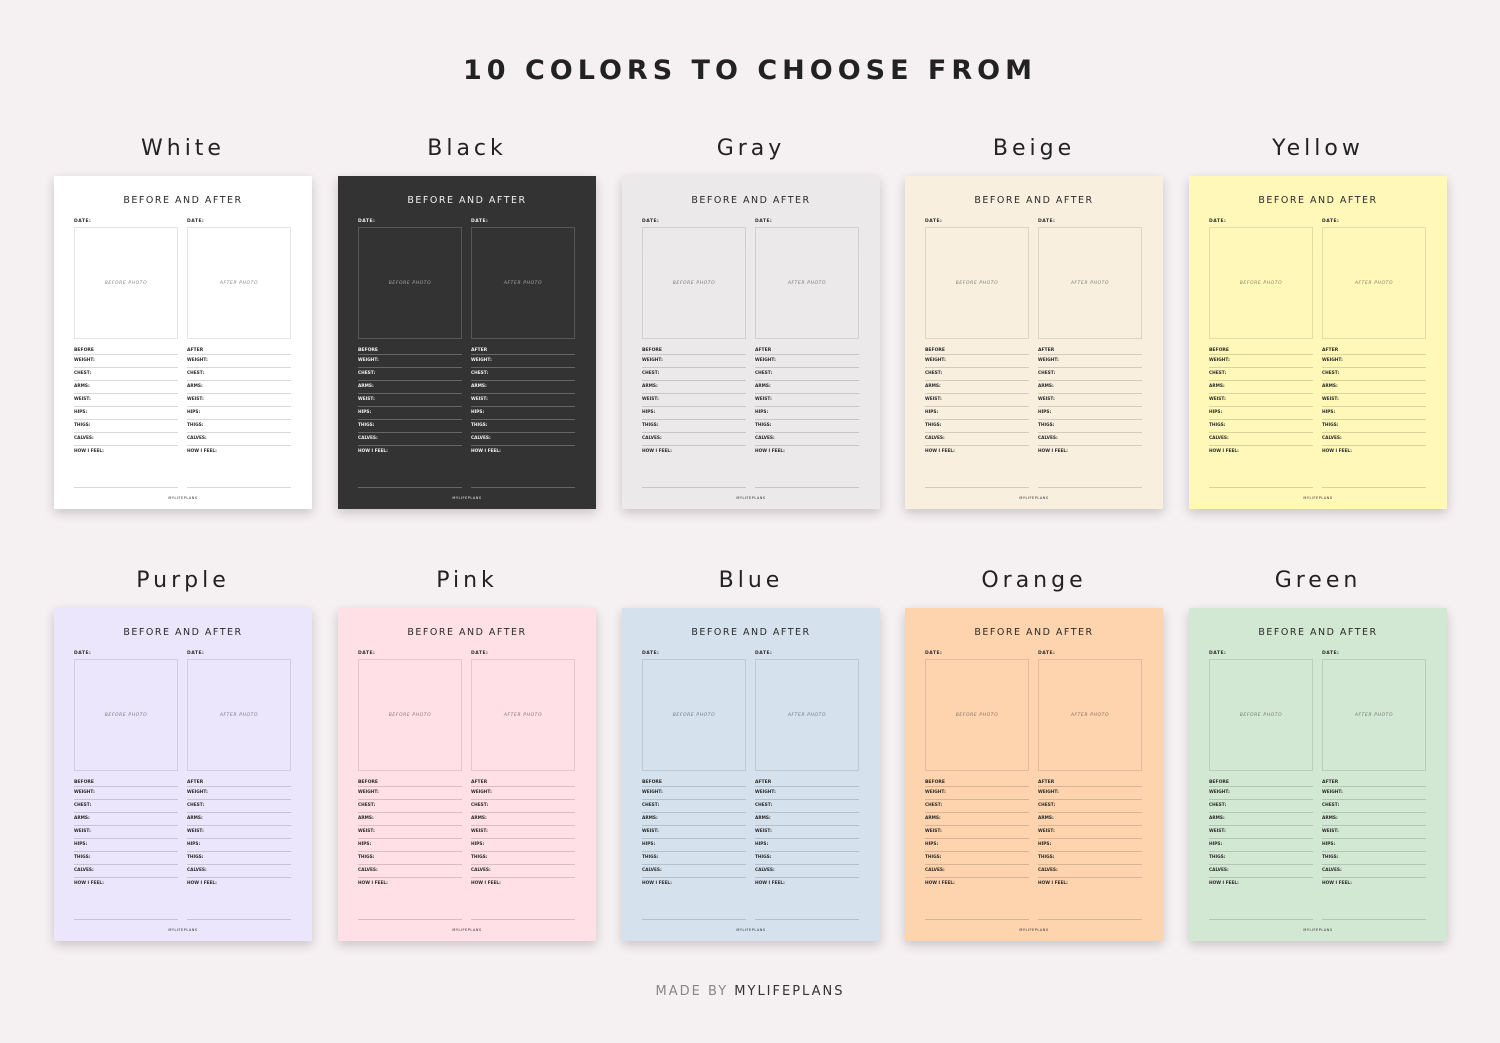  Describe the element at coordinates (1318, 580) in the screenshot. I see `variant-name: Green` at that location.